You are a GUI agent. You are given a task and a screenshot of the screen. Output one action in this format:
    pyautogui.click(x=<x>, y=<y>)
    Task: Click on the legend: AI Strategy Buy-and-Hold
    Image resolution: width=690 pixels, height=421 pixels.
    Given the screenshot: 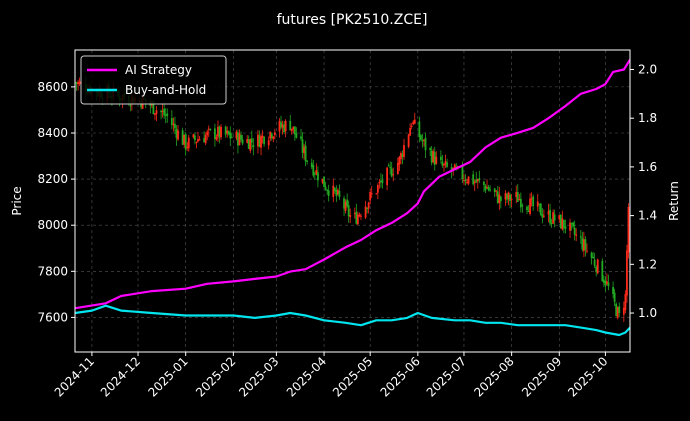 What is the action you would take?
    pyautogui.click(x=153, y=80)
    